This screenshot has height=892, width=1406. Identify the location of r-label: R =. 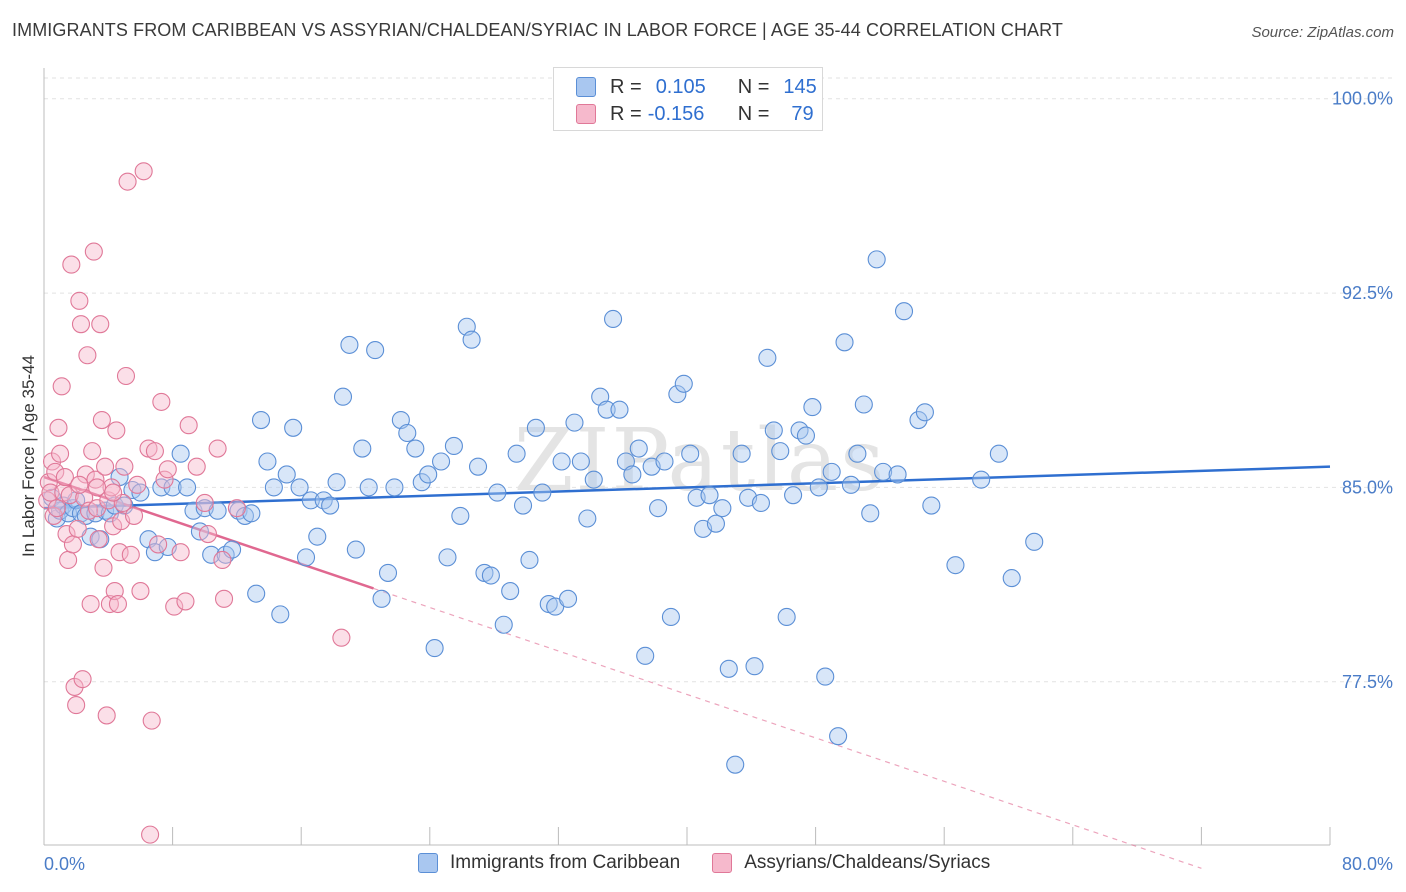
(626, 86).